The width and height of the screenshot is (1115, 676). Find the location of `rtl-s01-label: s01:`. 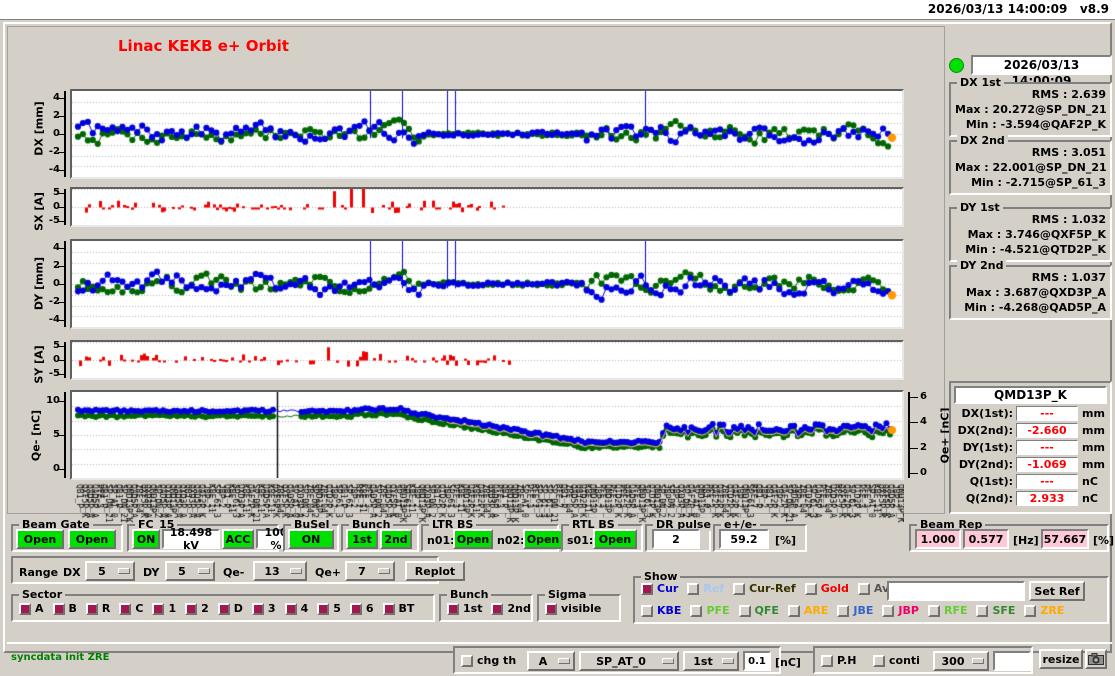

rtl-s01-label: s01: is located at coordinates (580, 540).